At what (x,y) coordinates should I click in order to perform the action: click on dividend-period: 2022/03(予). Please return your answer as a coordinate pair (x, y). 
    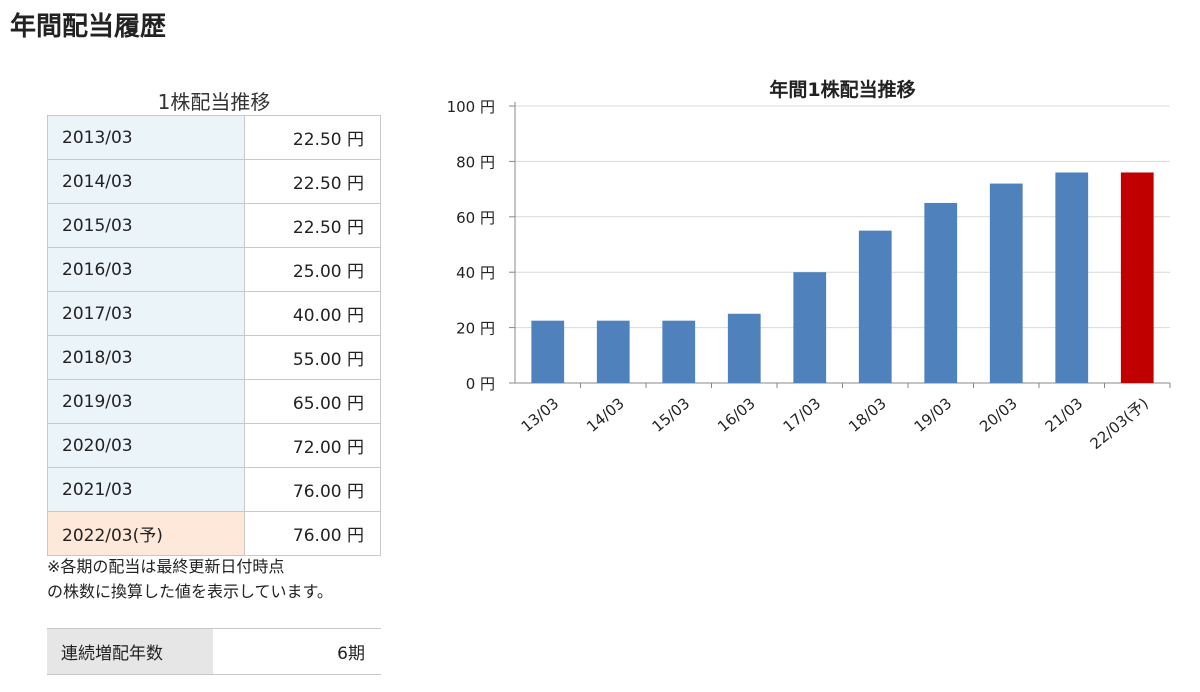
    Looking at the image, I should click on (146, 533).